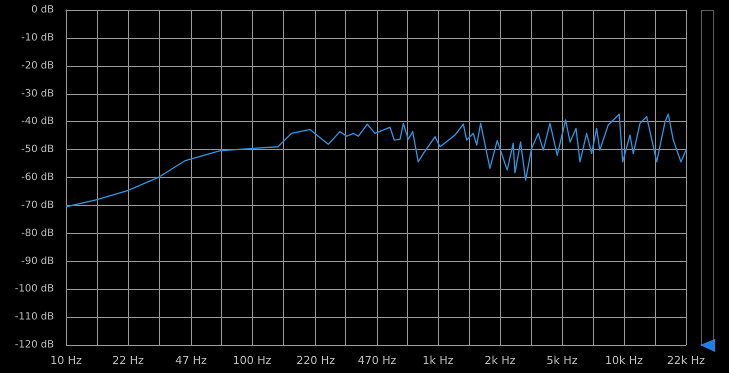 This screenshot has height=373, width=729. What do you see at coordinates (34, 317) in the screenshot?
I see `y-tick-label: -110 dB` at bounding box center [34, 317].